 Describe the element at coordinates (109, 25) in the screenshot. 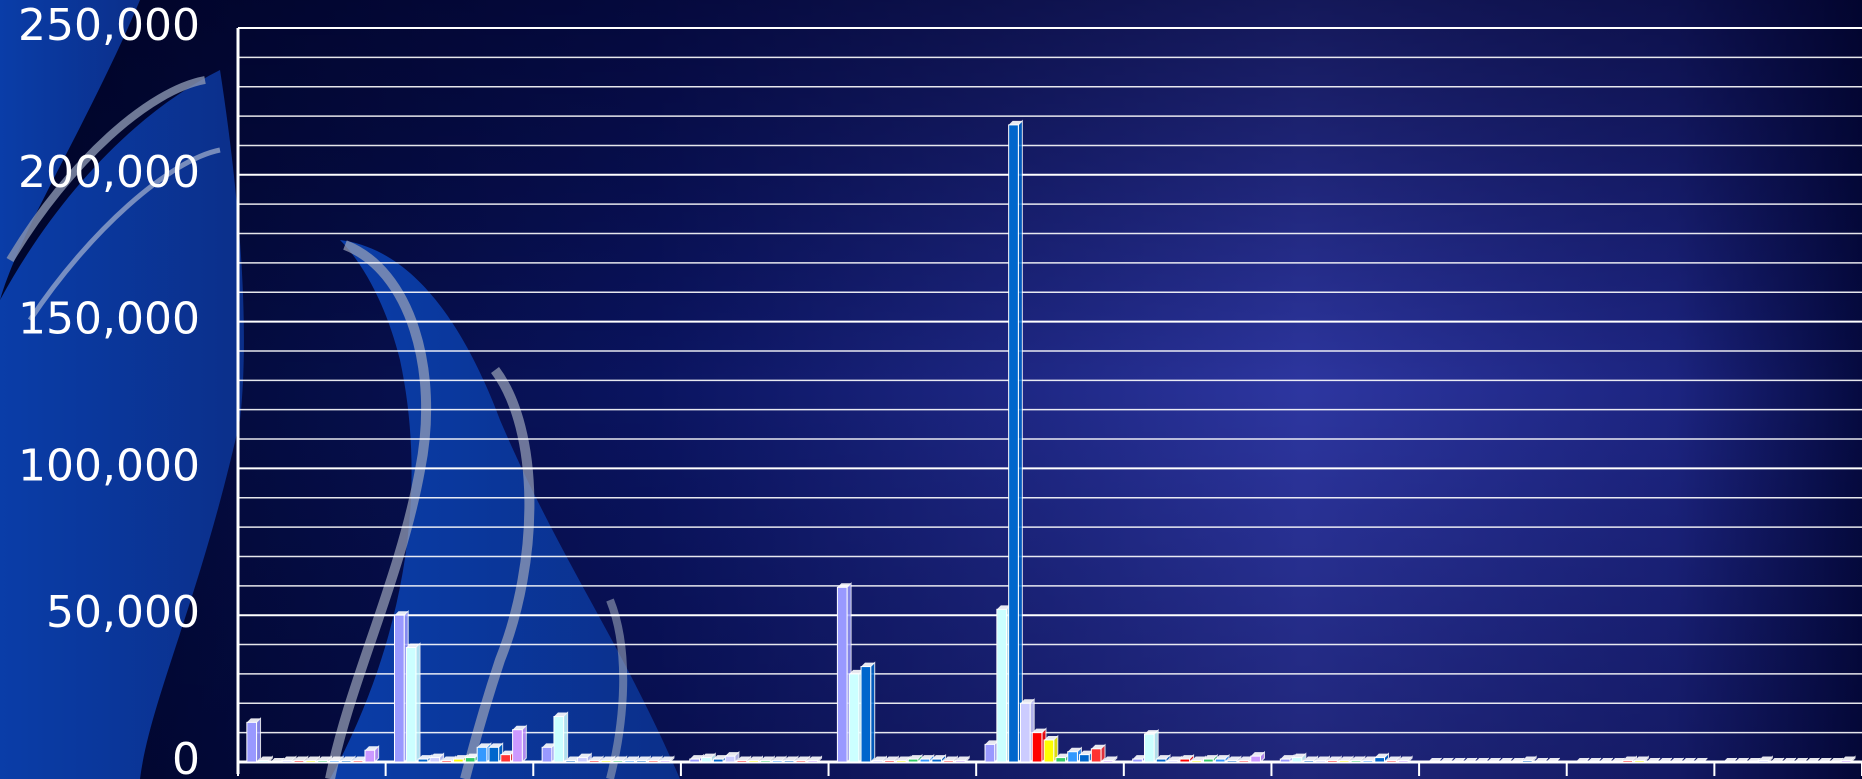

I see `y-tick-label: 250,000` at that location.